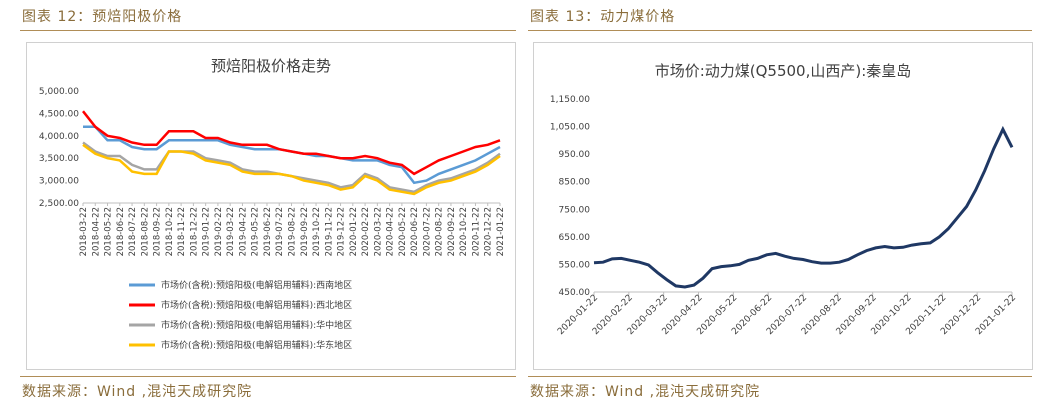 The width and height of the screenshot is (1052, 407). Describe the element at coordinates (293, 231) in the screenshot. I see `x-tick-label: 2019-08-22` at that location.